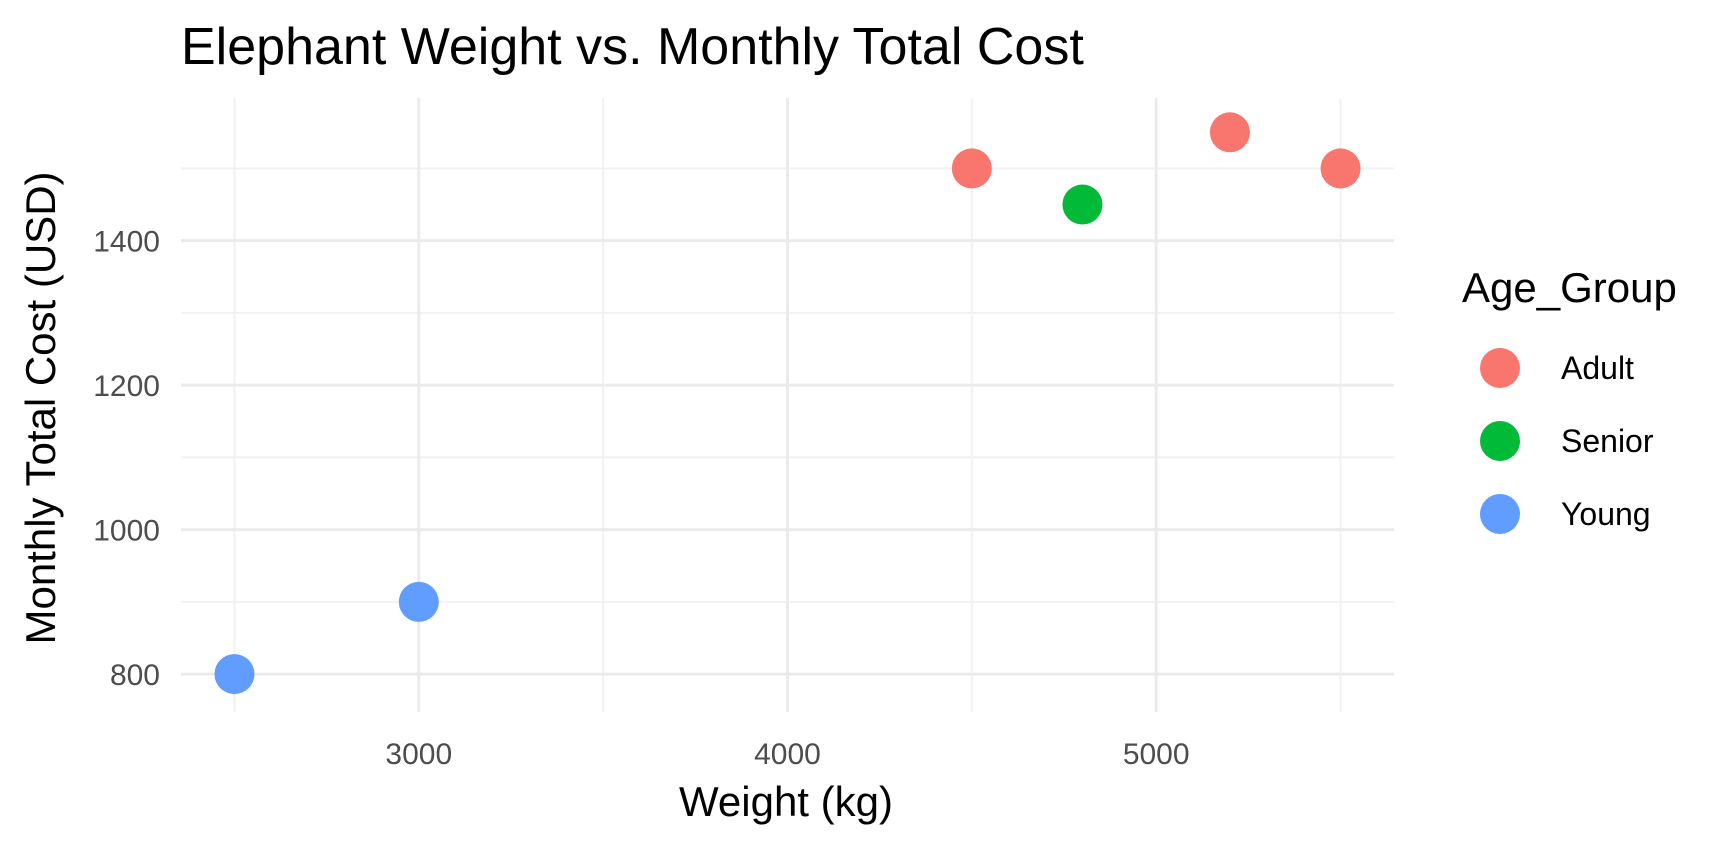 The width and height of the screenshot is (1722, 842). I want to click on legend-label-young: Young, so click(1606, 514).